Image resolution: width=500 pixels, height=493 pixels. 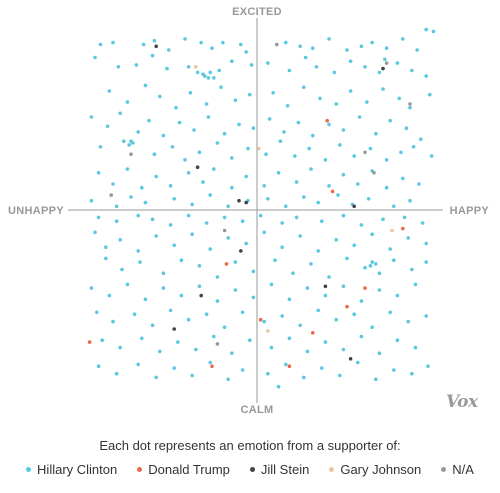 What do you see at coordinates (444, 469) in the screenshot?
I see `legend-dot-na` at bounding box center [444, 469].